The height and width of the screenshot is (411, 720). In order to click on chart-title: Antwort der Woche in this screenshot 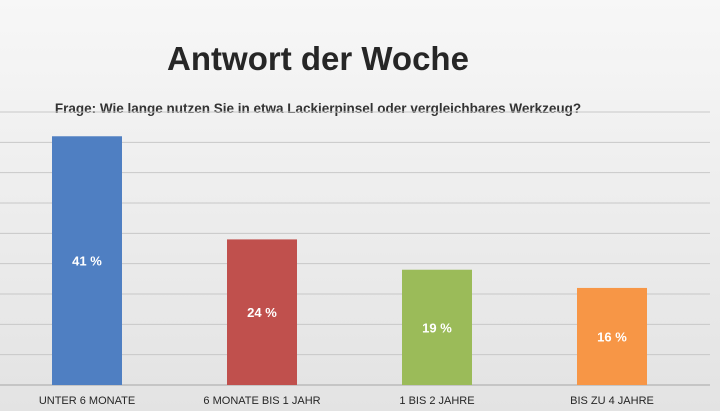, I will do `click(318, 58)`.